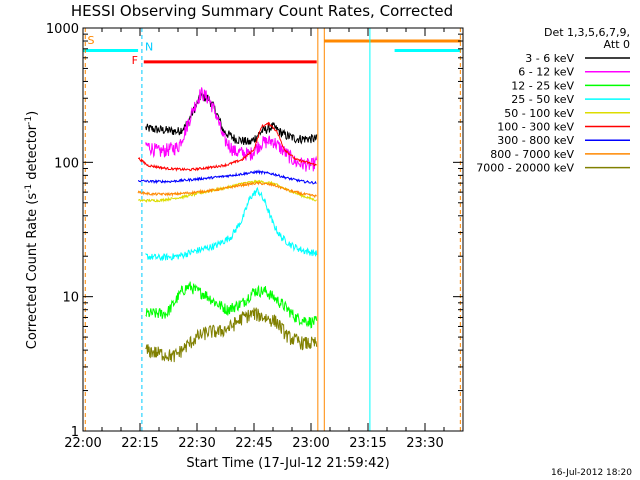  Describe the element at coordinates (542, 85) in the screenshot. I see `legend-label-3: 12 - 25 keV` at that location.